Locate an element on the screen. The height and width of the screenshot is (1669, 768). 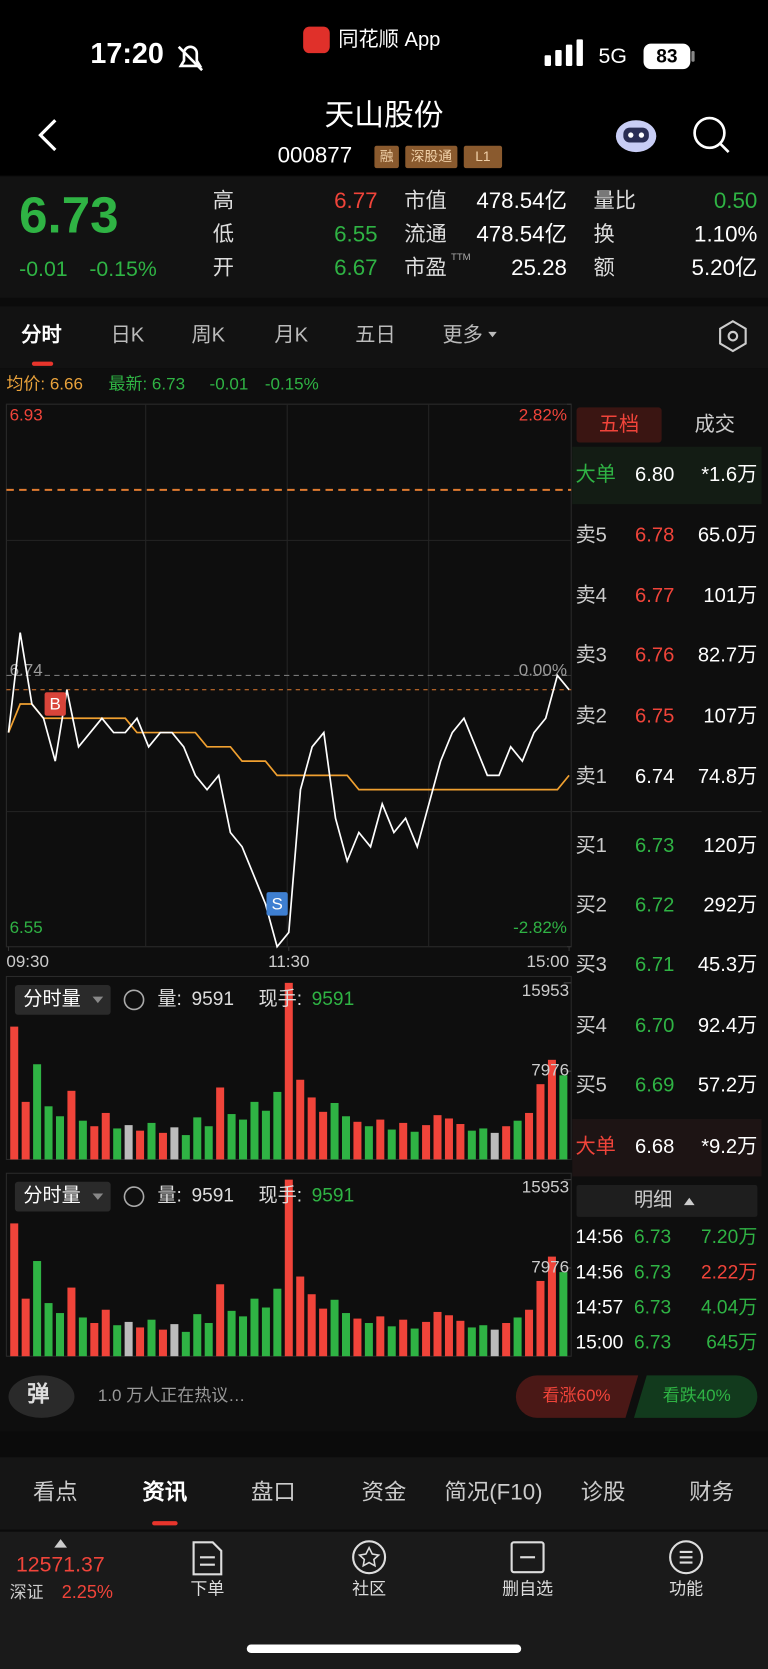
volume-label: 量: is located at coordinates (169, 1196).